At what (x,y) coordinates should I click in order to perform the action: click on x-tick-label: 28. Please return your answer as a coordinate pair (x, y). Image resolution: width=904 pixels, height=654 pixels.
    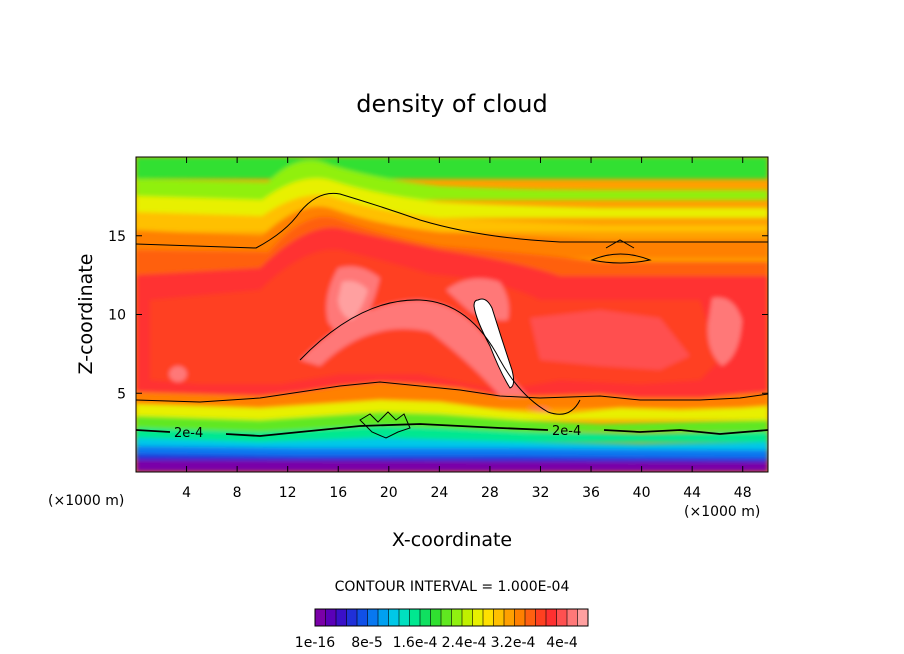
    Looking at the image, I should click on (490, 493).